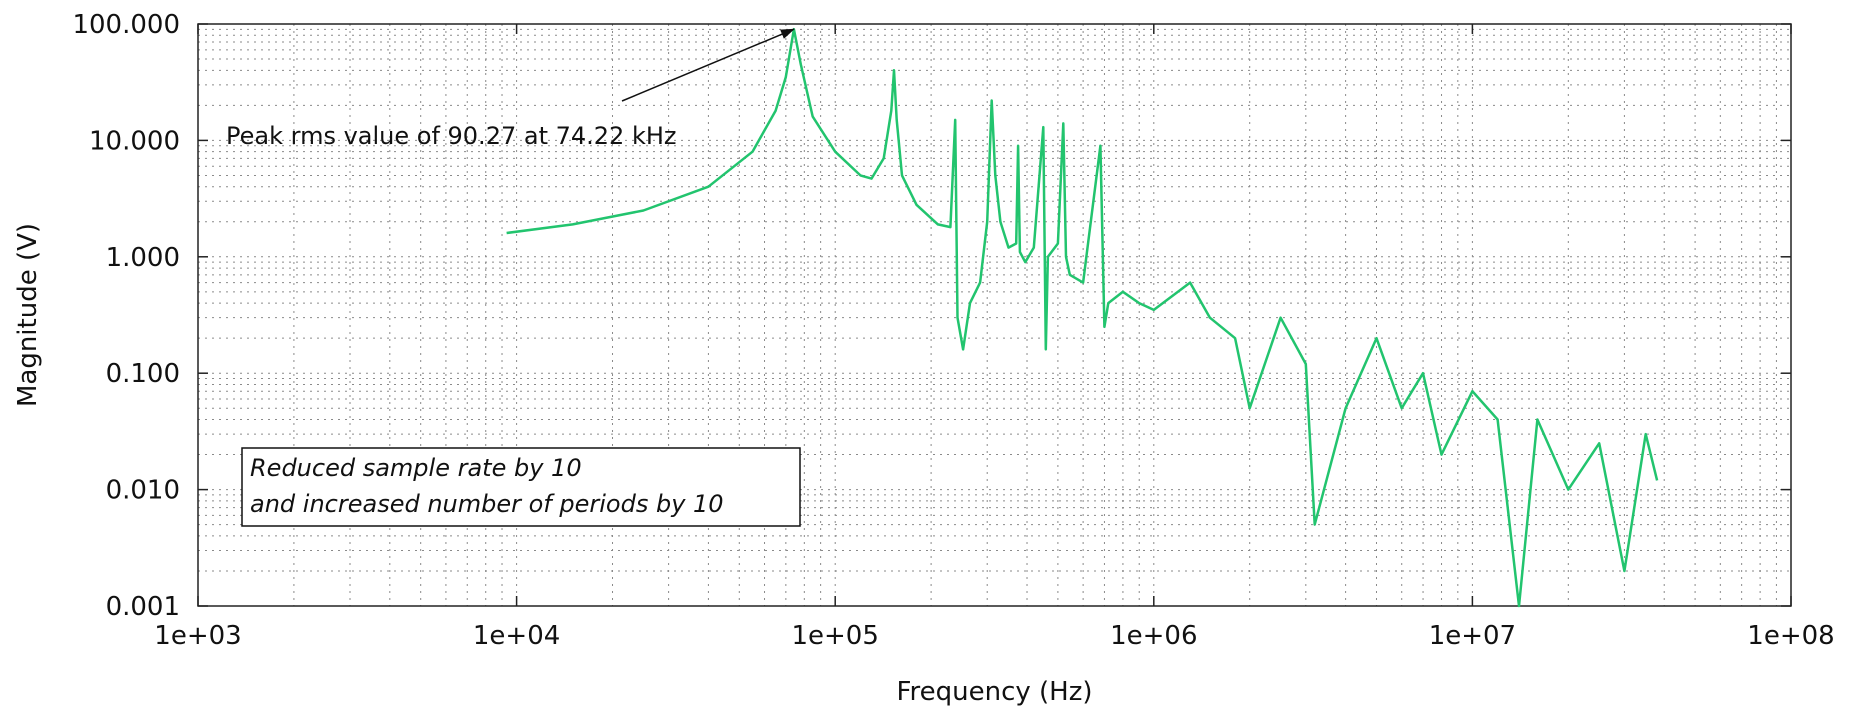  Describe the element at coordinates (708, 65) in the screenshot. I see `peak-arrow` at that location.